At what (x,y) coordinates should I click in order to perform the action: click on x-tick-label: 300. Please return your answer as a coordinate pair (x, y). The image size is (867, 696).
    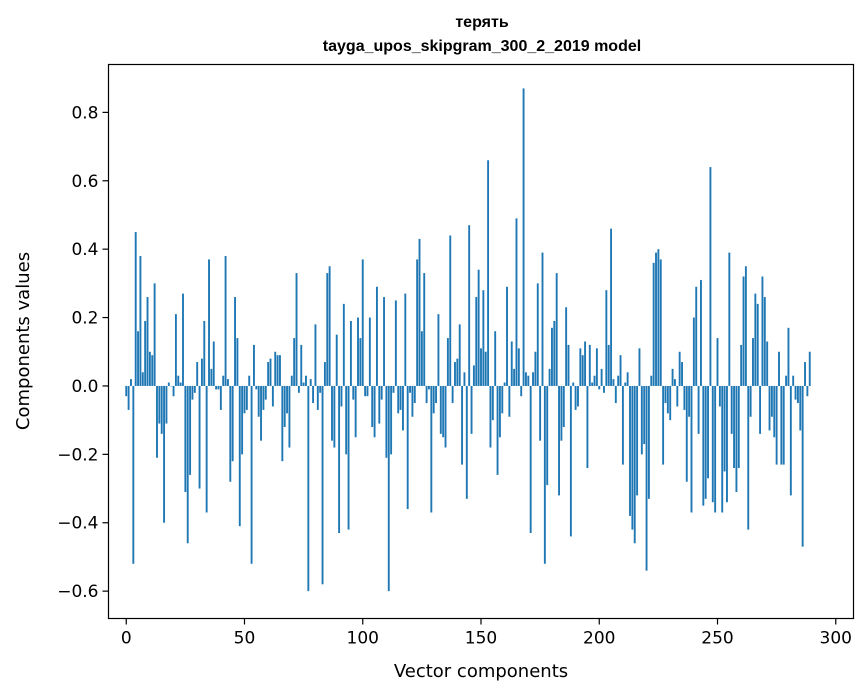
    Looking at the image, I should click on (836, 639).